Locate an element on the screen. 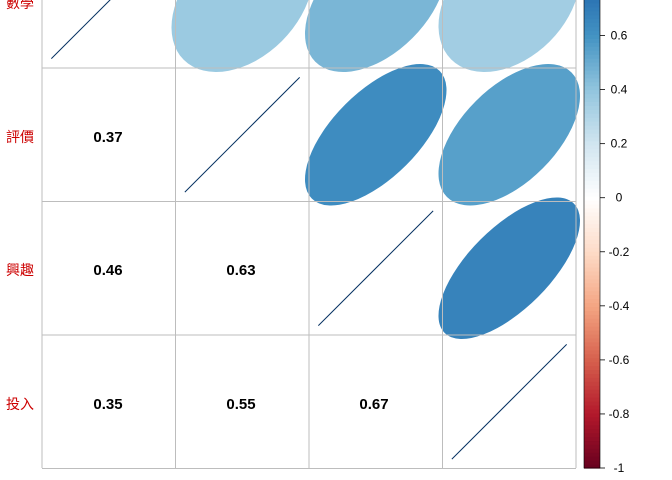 The height and width of the screenshot is (480, 672). row-label-0: 數學 is located at coordinates (20, 6).